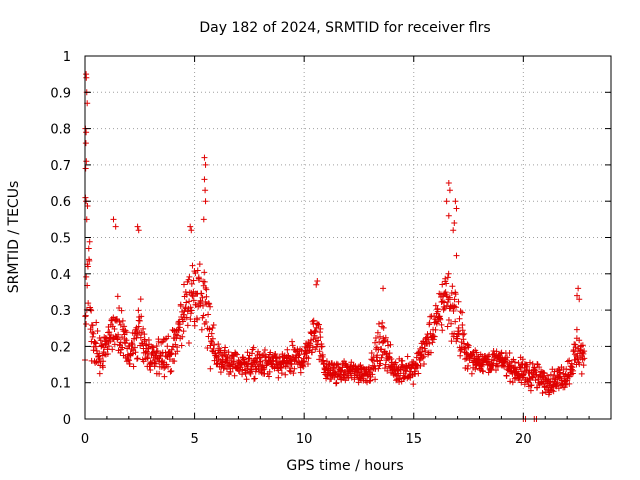 This screenshot has height=480, width=640. I want to click on x-tick-label: 5, so click(194, 439).